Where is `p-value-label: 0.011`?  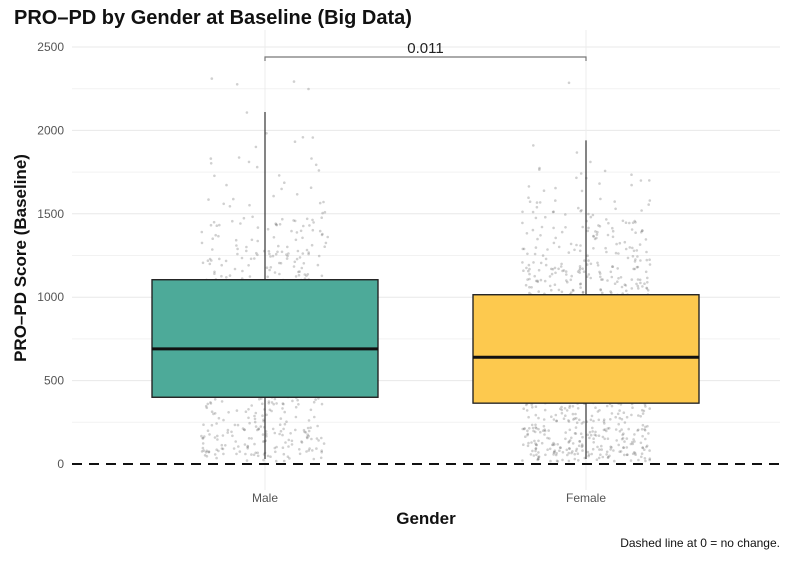 p-value-label: 0.011 is located at coordinates (425, 48).